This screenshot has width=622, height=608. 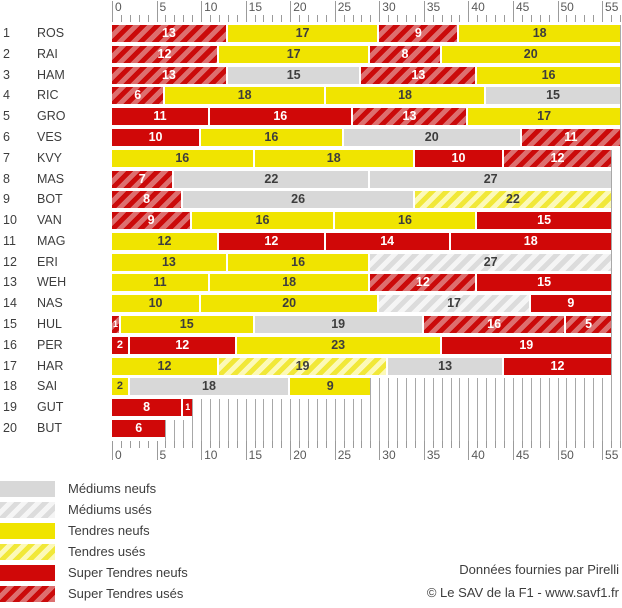 What do you see at coordinates (110, 509) in the screenshot?
I see `legend-label: Médiums usés` at bounding box center [110, 509].